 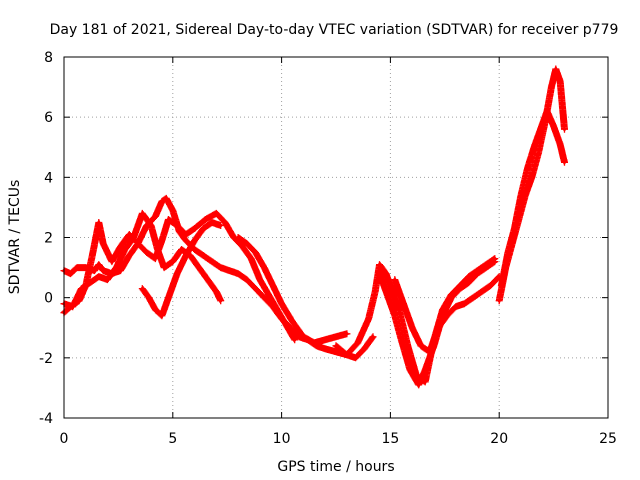 What do you see at coordinates (335, 467) in the screenshot?
I see `x-axis-label: GPS time / hours` at bounding box center [335, 467].